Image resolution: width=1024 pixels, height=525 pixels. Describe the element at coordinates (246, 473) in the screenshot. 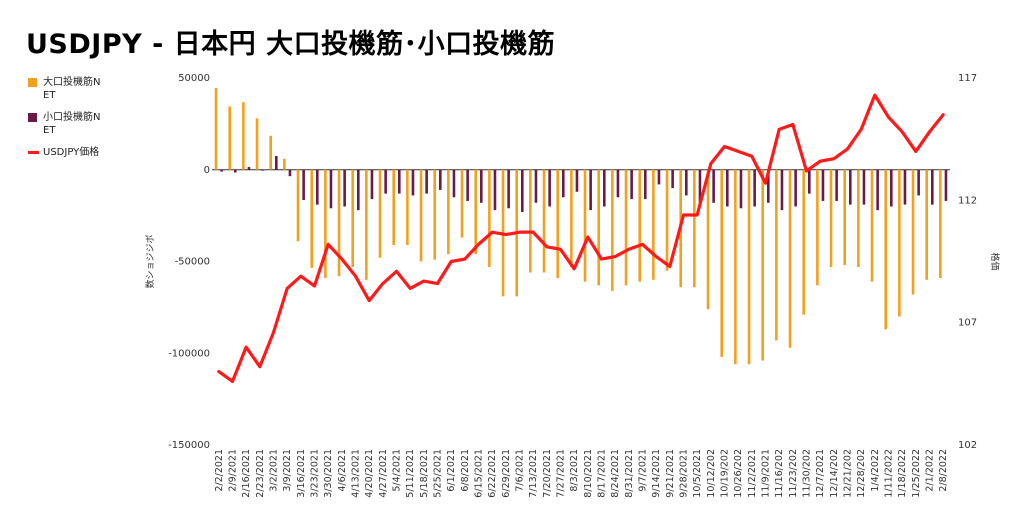

I see `x-tick-label: 2/16/2021` at that location.